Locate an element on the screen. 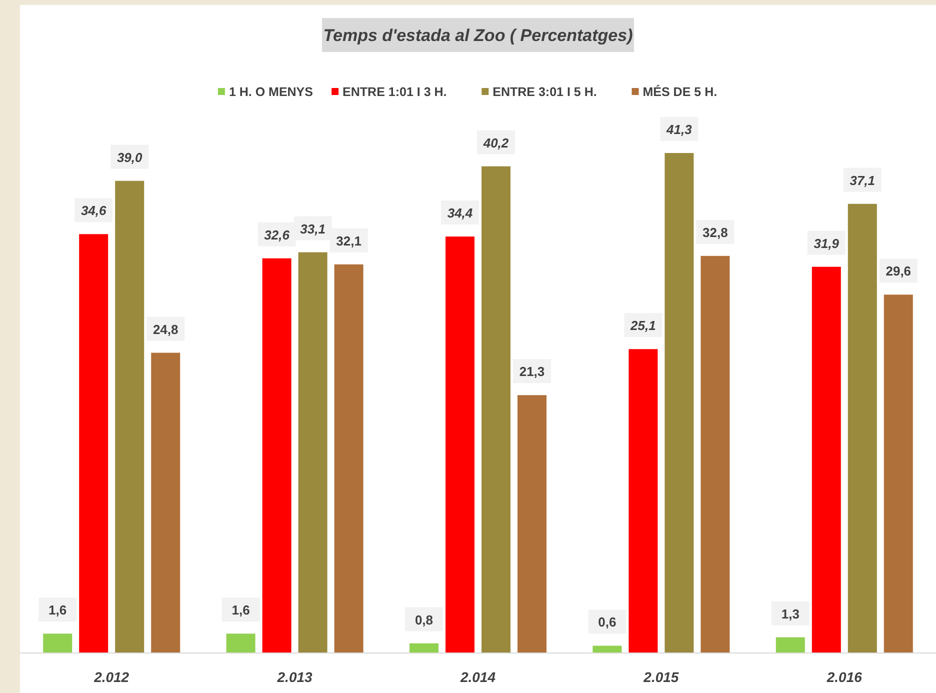 The height and width of the screenshot is (693, 936). data-label: 1,3 is located at coordinates (790, 614).